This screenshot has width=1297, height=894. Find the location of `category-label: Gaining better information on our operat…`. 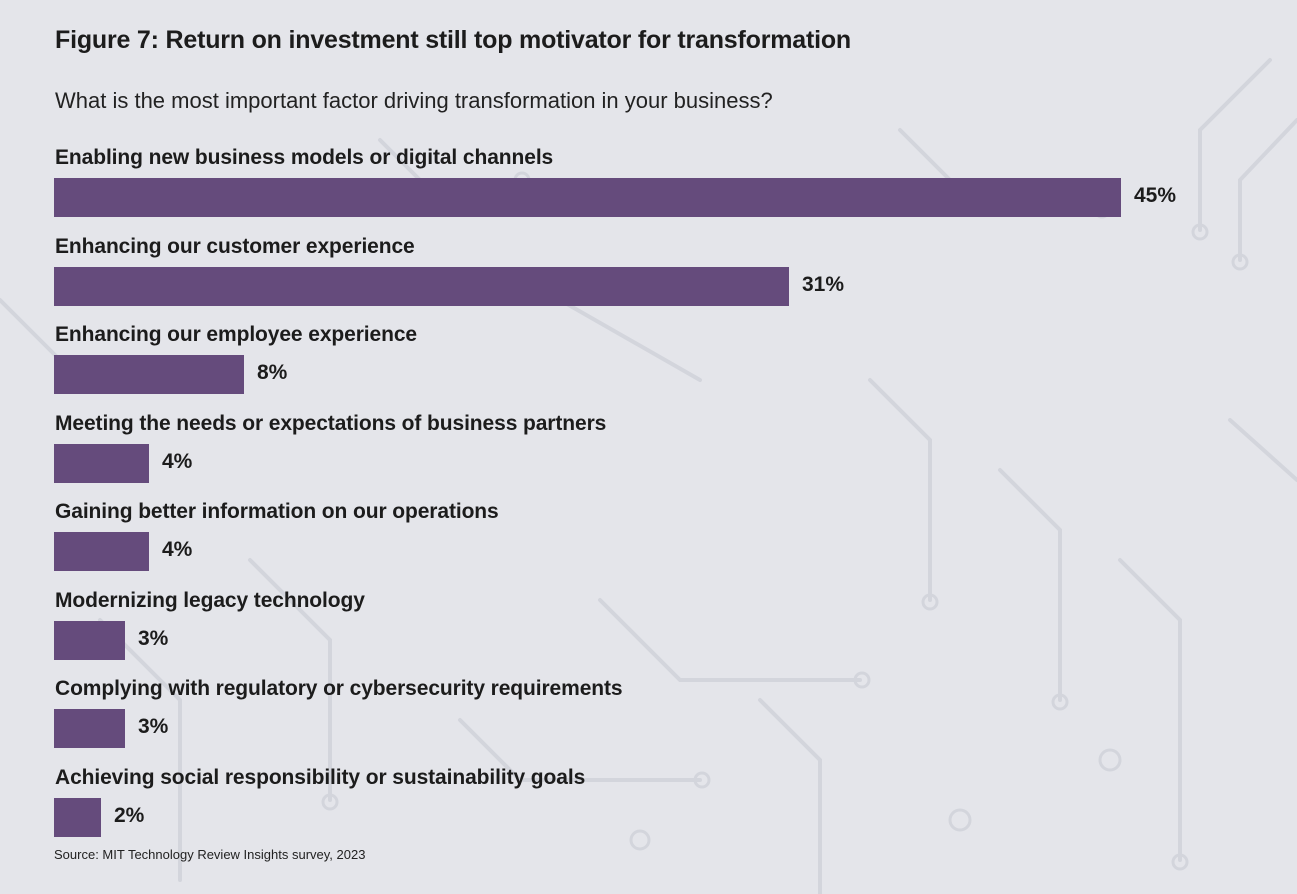

category-label: Gaining better information on our operat… is located at coordinates (277, 511).